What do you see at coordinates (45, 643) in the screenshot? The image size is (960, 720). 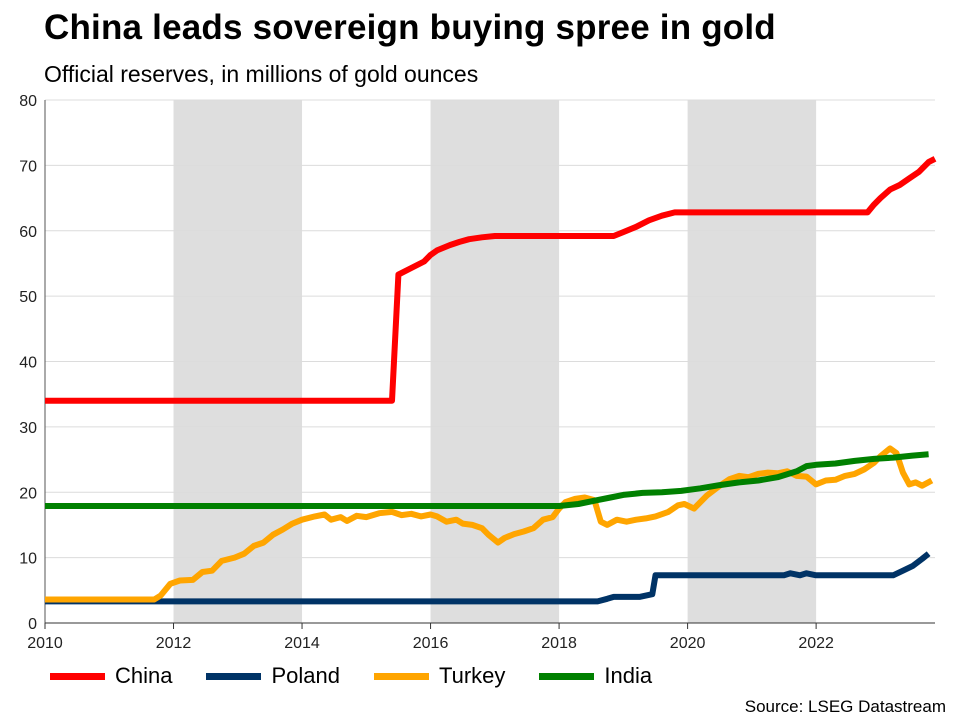 I see `x-tick-label-0: 2010` at bounding box center [45, 643].